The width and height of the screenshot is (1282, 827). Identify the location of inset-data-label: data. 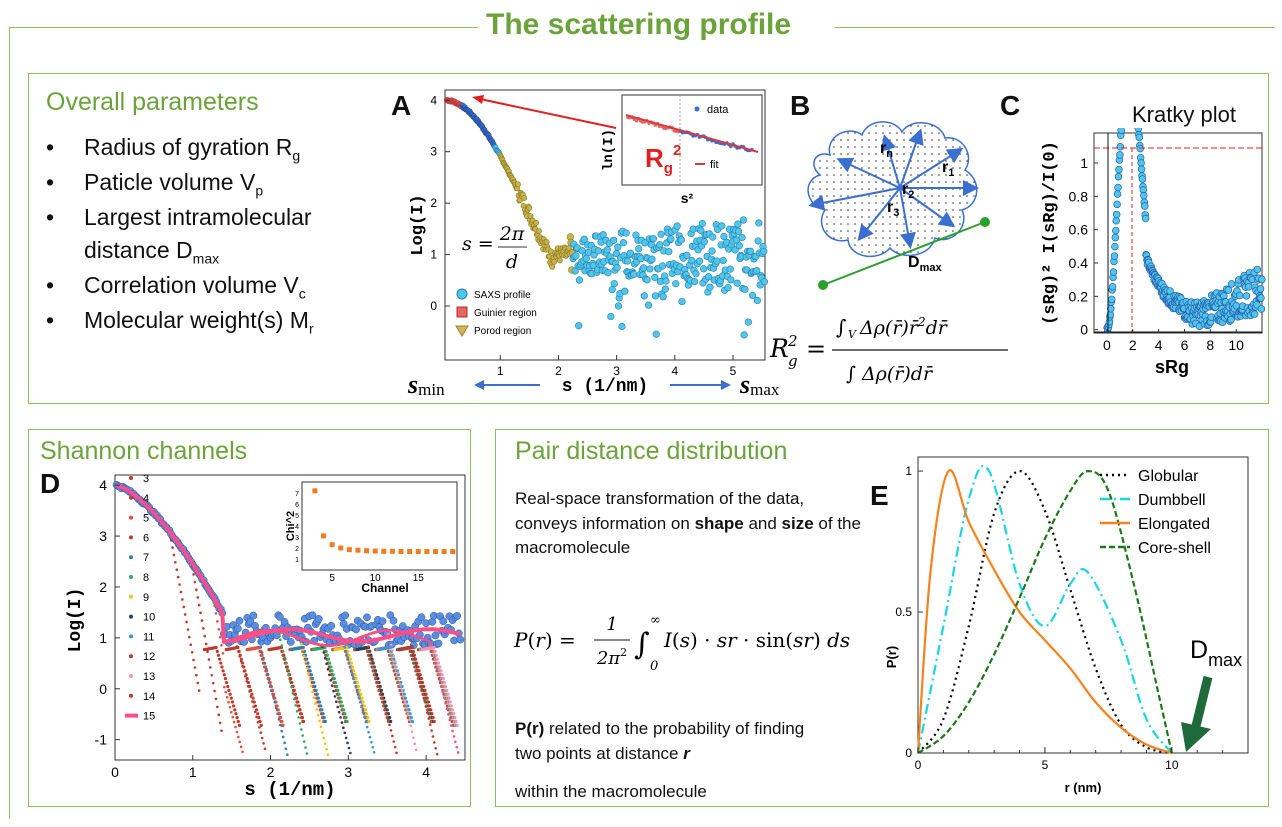
(718, 110).